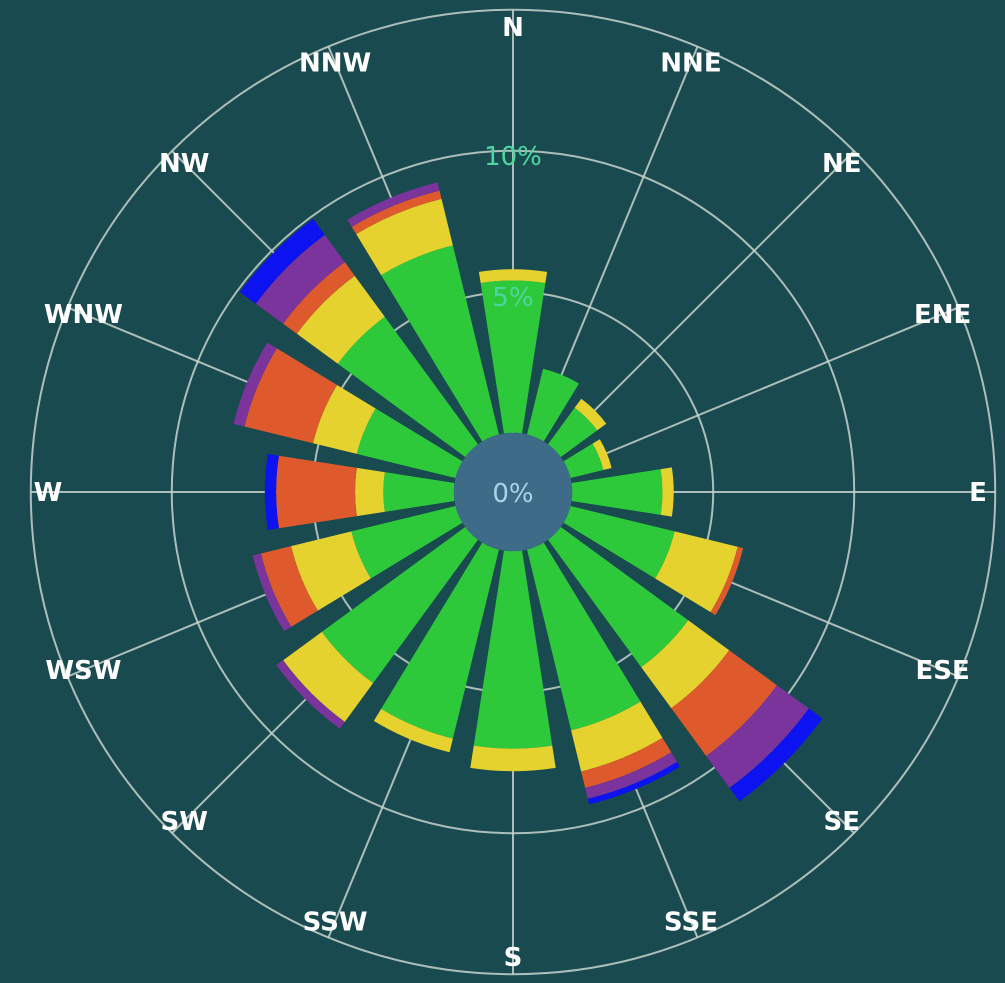 This screenshot has height=983, width=1005. What do you see at coordinates (942, 671) in the screenshot?
I see `direction-label-ese: ESE` at bounding box center [942, 671].